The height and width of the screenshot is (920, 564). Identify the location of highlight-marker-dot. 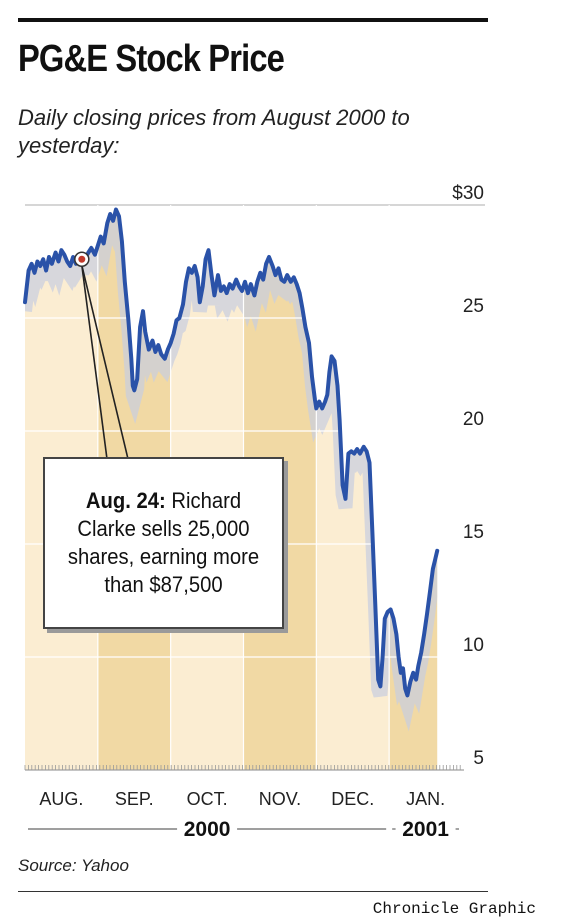
(82, 259).